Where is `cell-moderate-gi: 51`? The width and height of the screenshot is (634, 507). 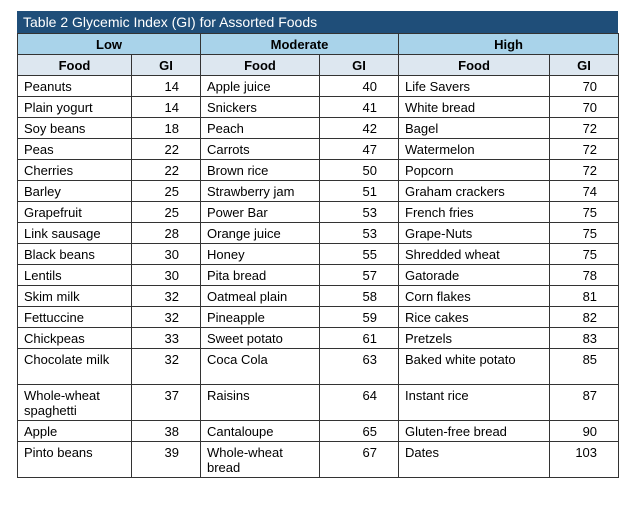 cell-moderate-gi: 51 is located at coordinates (359, 191).